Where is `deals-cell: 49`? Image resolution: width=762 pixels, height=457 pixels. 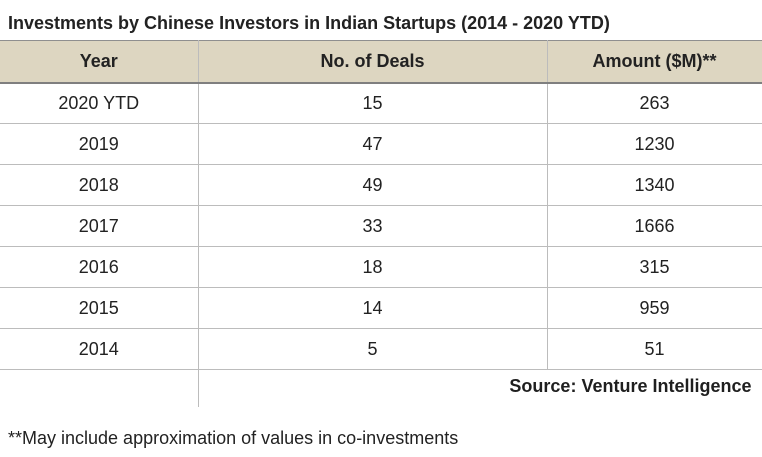
deals-cell: 49 is located at coordinates (373, 185).